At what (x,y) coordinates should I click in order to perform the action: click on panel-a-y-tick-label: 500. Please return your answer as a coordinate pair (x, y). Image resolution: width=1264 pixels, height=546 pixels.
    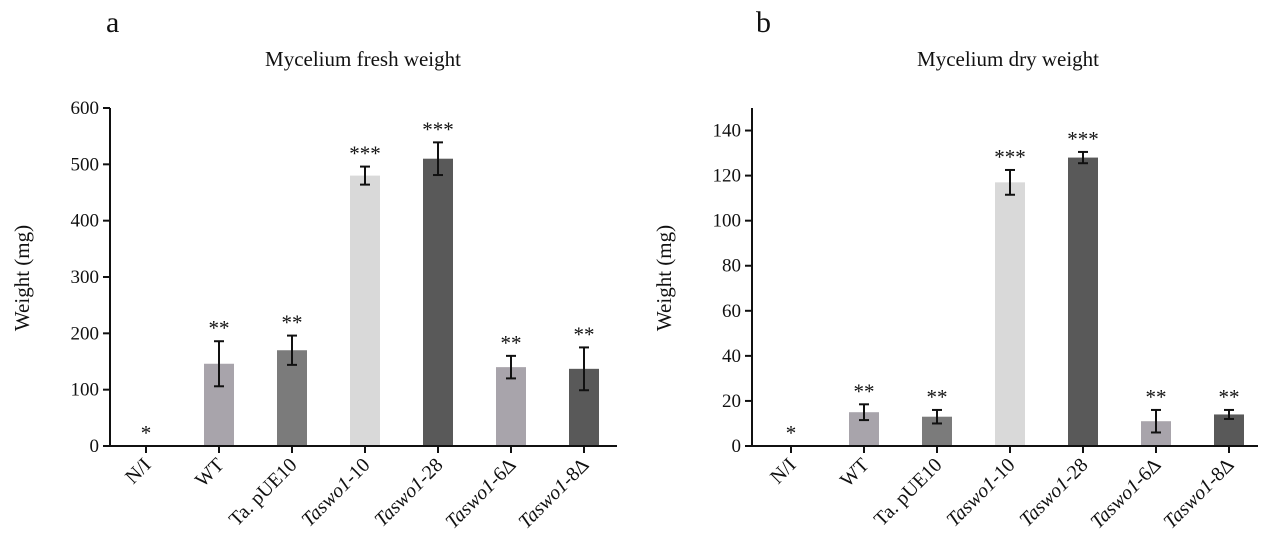
    Looking at the image, I should click on (85, 164).